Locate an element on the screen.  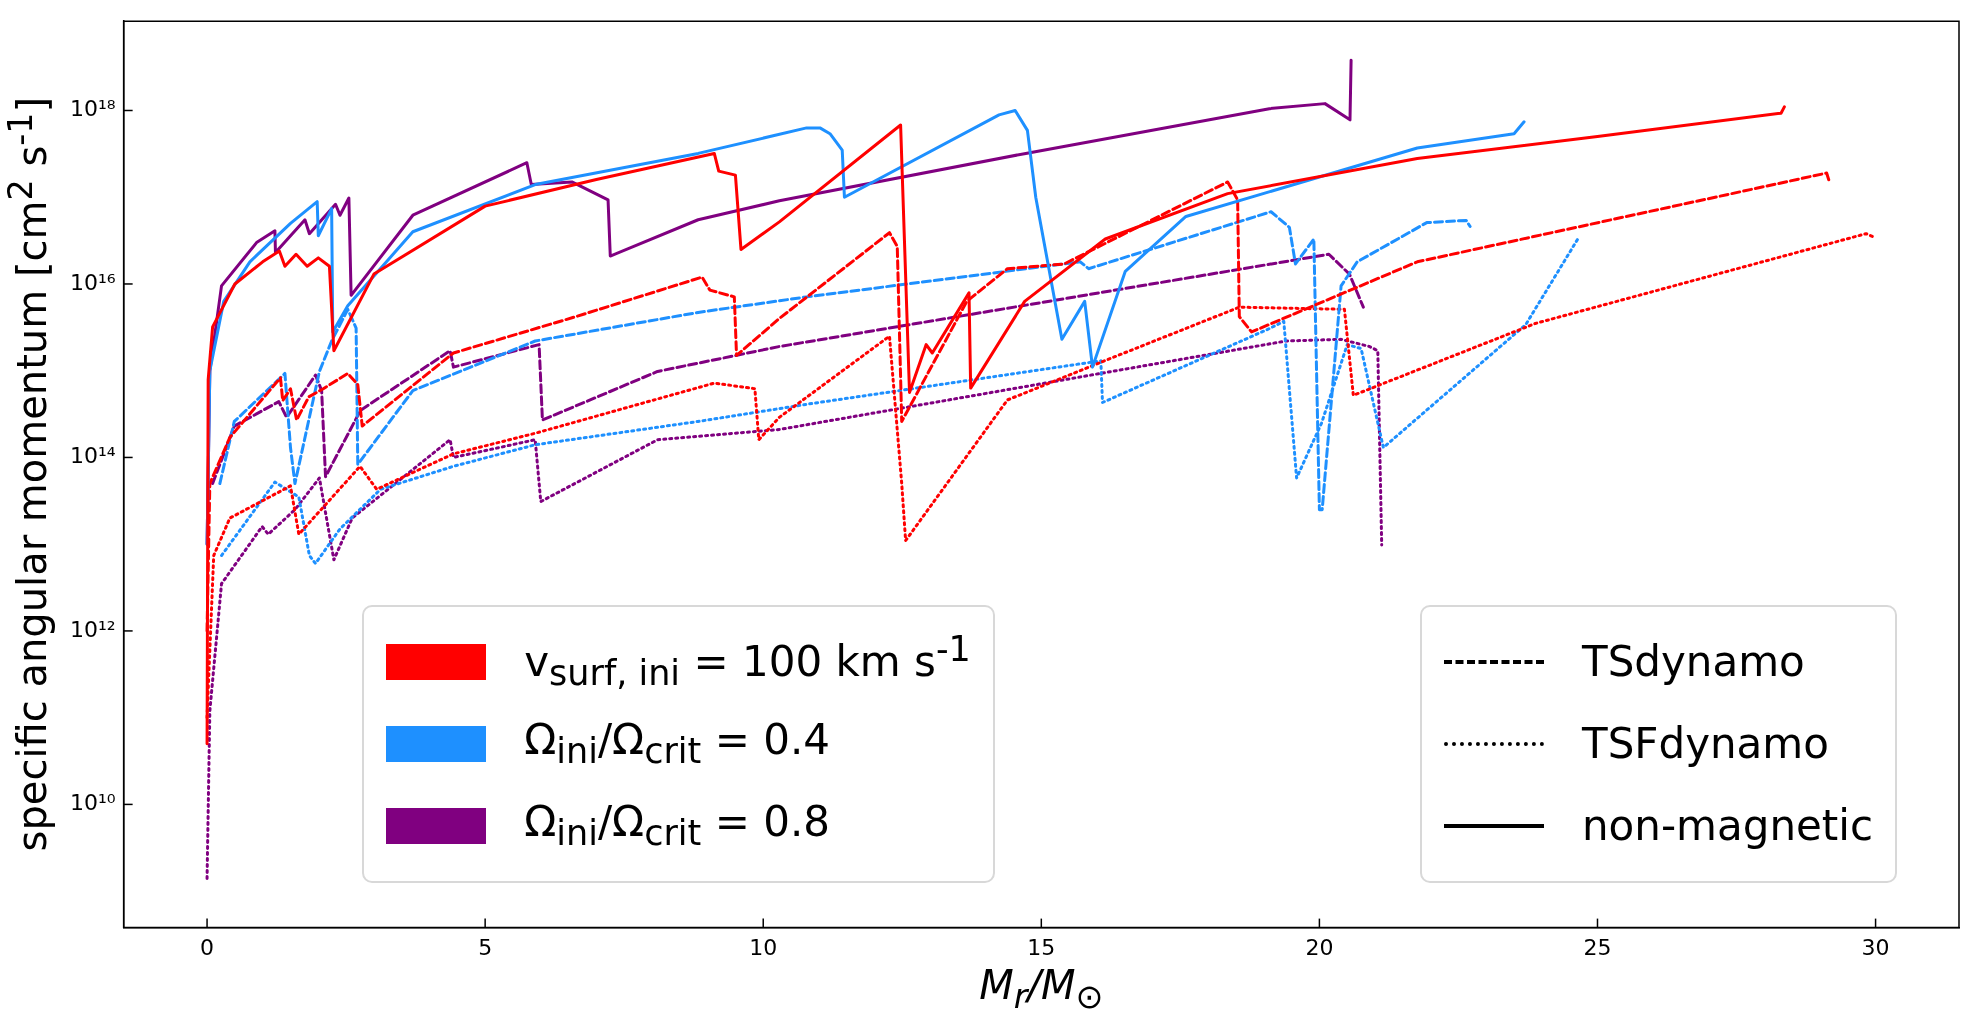
legend-label: Ω$_{ini}$/Ω$_{crit}$ = 0.4 is located at coordinates (677, 743).